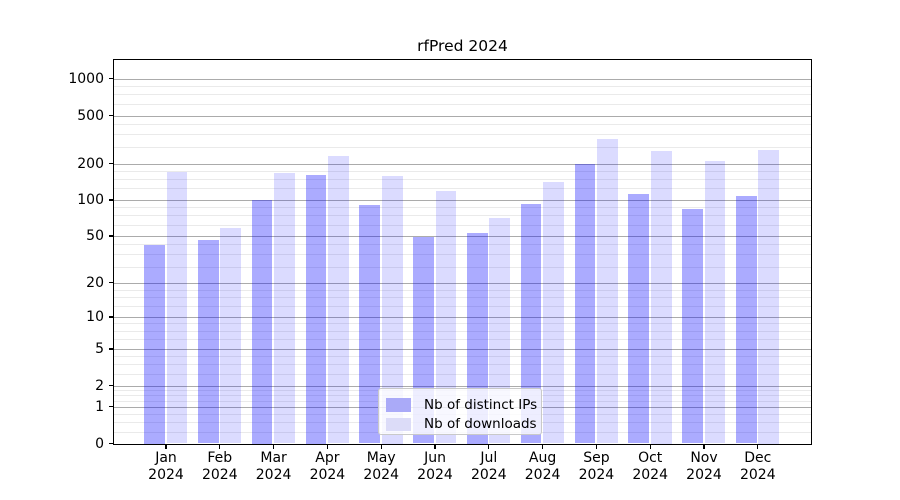  I want to click on y-tick-label: 20, so click(95, 282).